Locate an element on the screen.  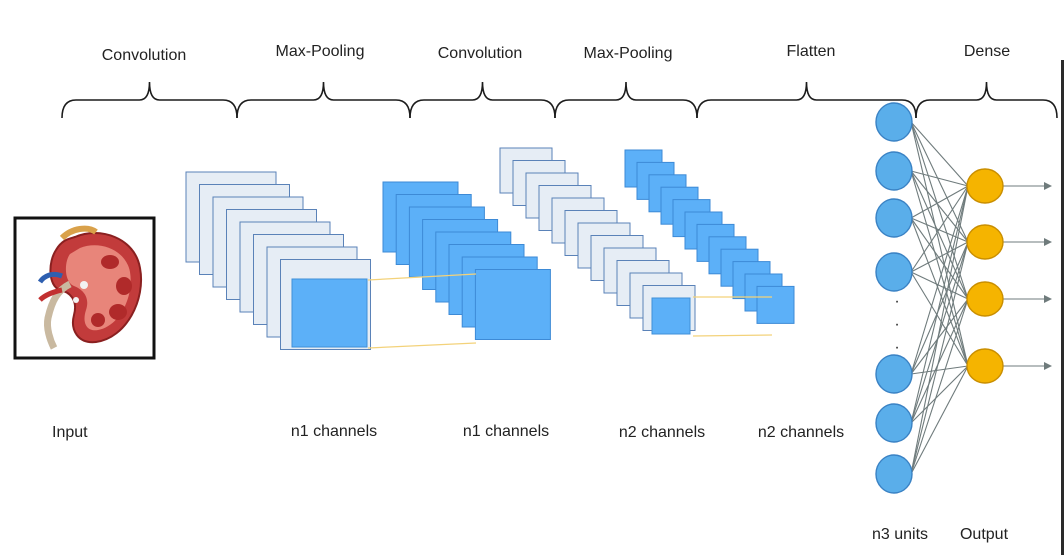
label-n3-units: n3 units is located at coordinates (900, 534).